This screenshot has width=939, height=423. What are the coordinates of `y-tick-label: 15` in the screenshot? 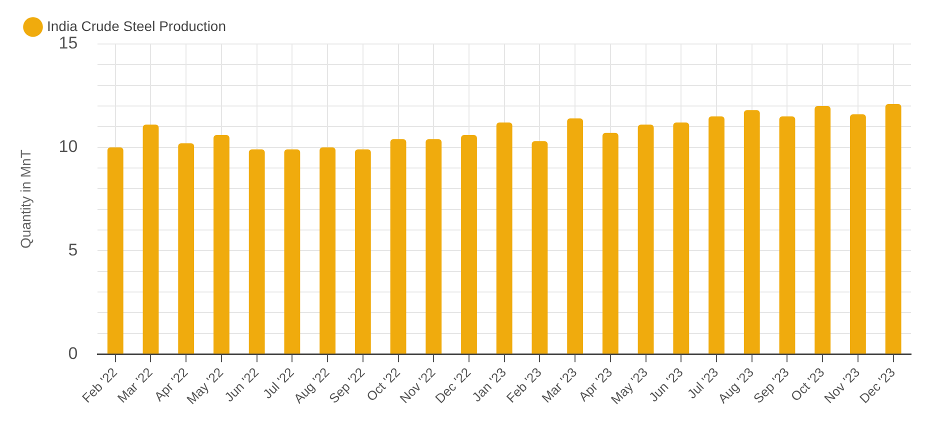 It's located at (68, 43).